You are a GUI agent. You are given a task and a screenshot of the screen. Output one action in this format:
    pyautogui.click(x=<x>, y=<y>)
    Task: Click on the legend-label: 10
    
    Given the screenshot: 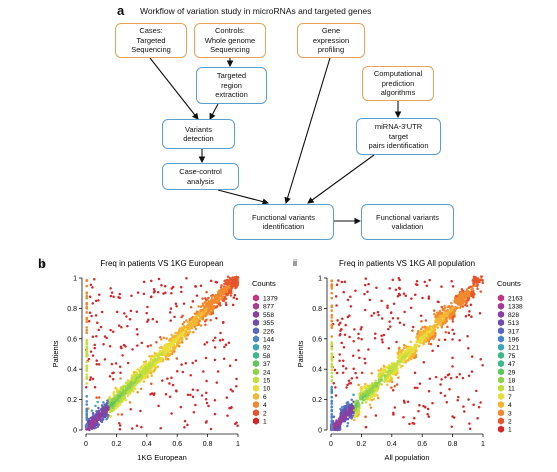 What is the action you would take?
    pyautogui.click(x=267, y=389)
    